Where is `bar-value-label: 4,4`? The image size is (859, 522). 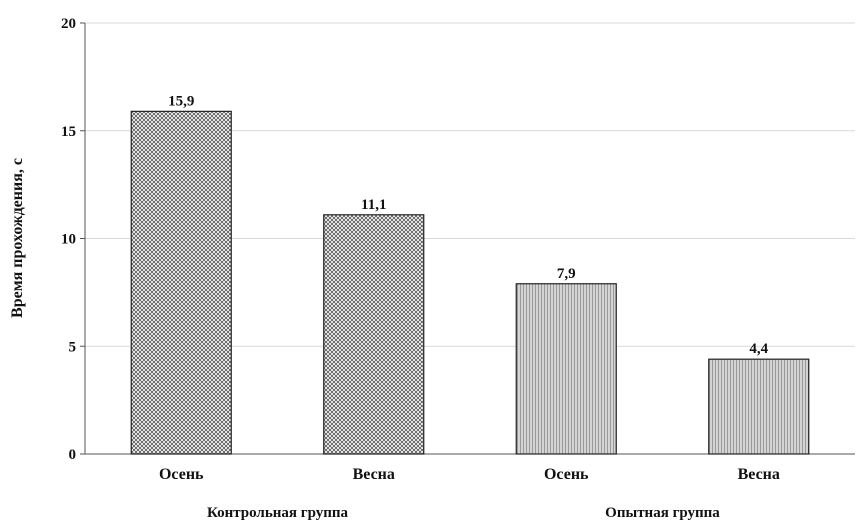 bar-value-label: 4,4 is located at coordinates (758, 349).